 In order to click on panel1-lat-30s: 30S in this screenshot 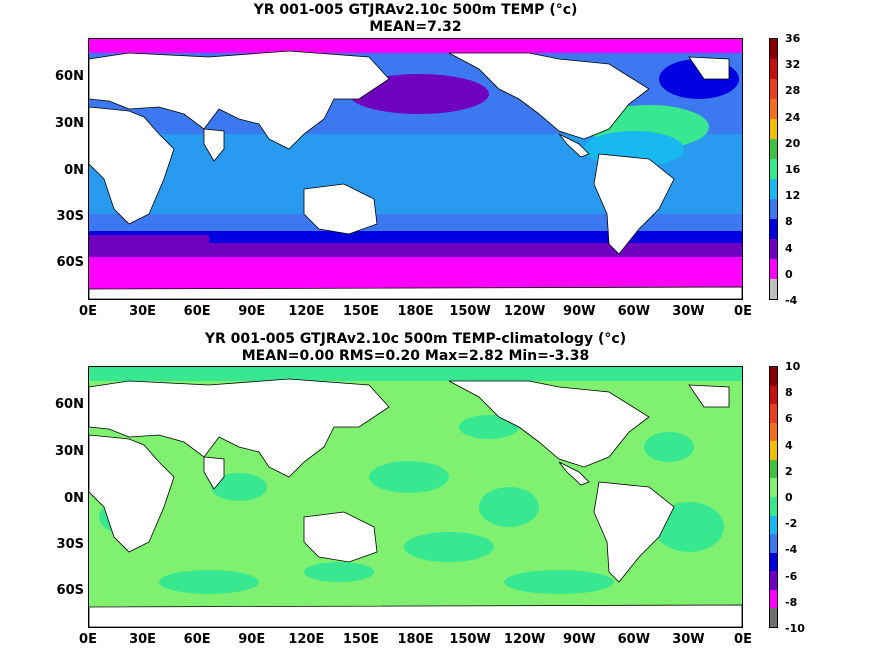, I will do `click(70, 216)`.